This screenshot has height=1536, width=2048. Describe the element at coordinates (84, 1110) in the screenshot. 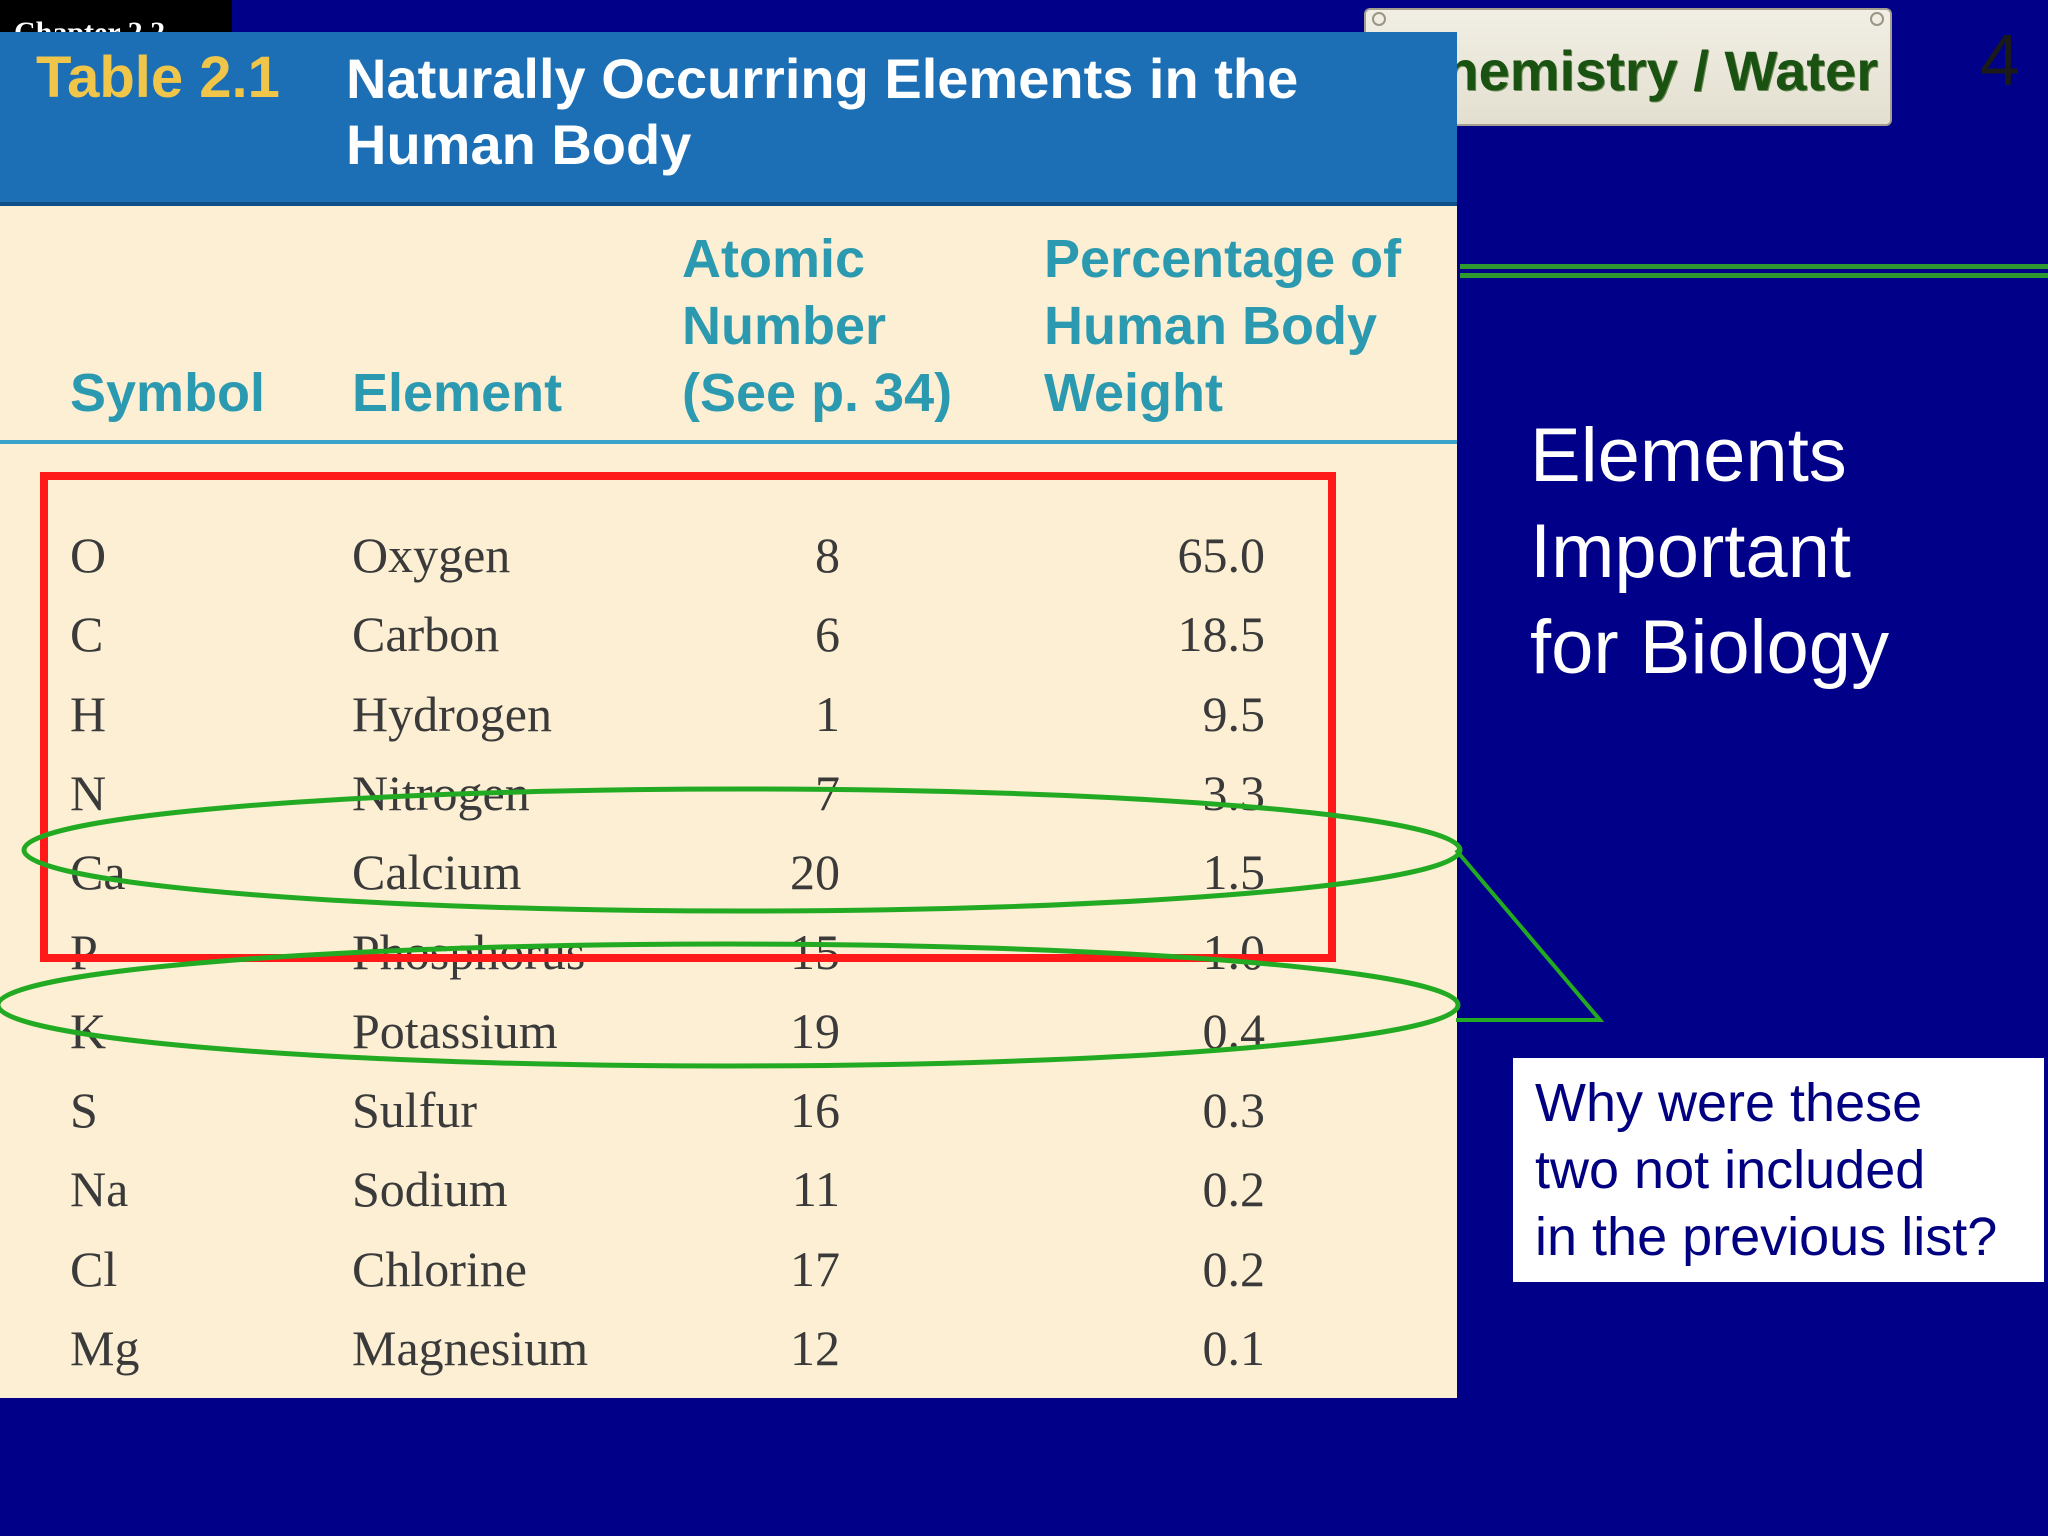

I see `row-symbol: S` at that location.